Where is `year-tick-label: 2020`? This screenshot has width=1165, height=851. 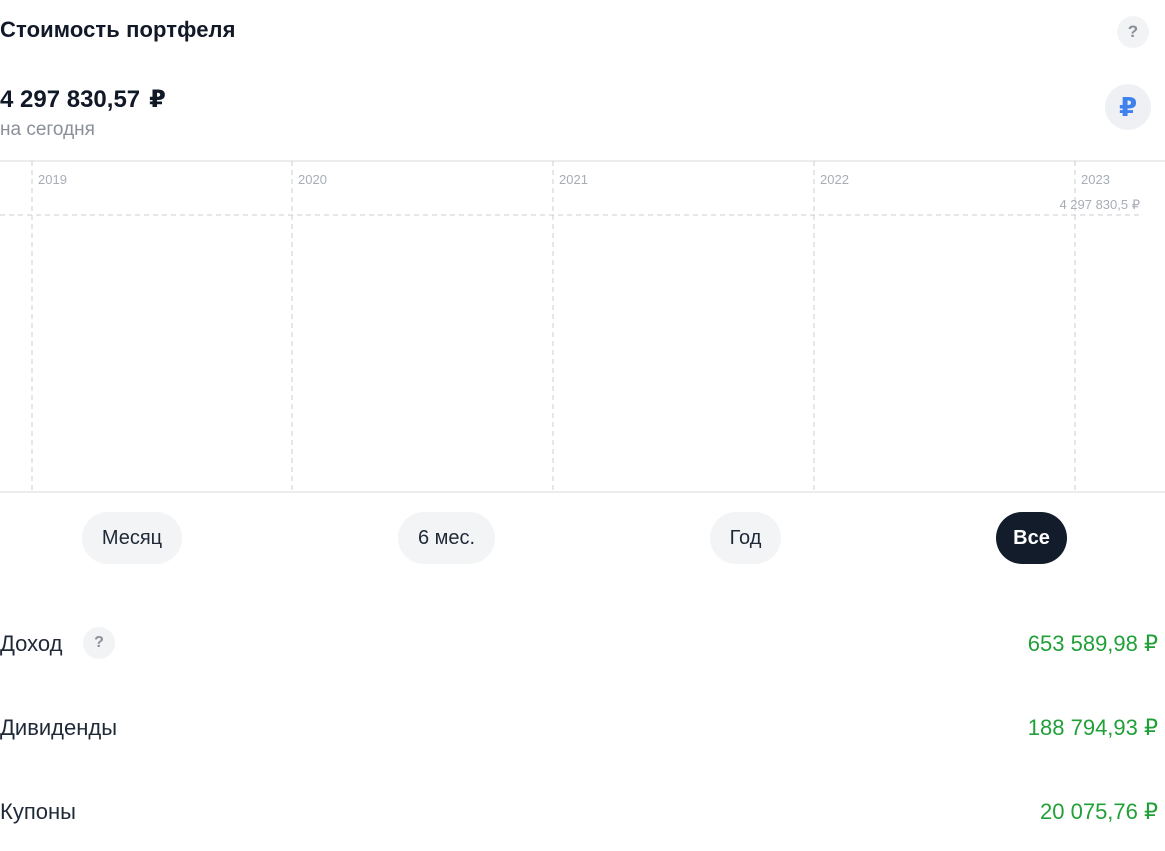 year-tick-label: 2020 is located at coordinates (312, 179).